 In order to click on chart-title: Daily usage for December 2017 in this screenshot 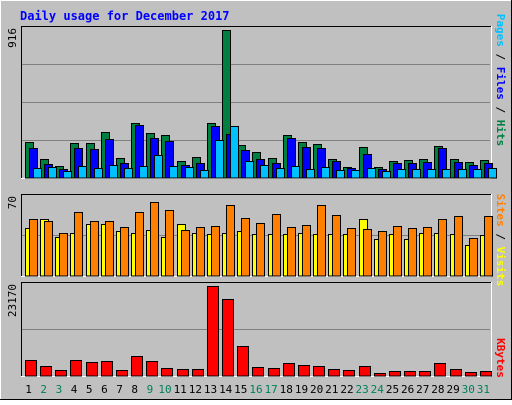, I will do `click(125, 16)`.